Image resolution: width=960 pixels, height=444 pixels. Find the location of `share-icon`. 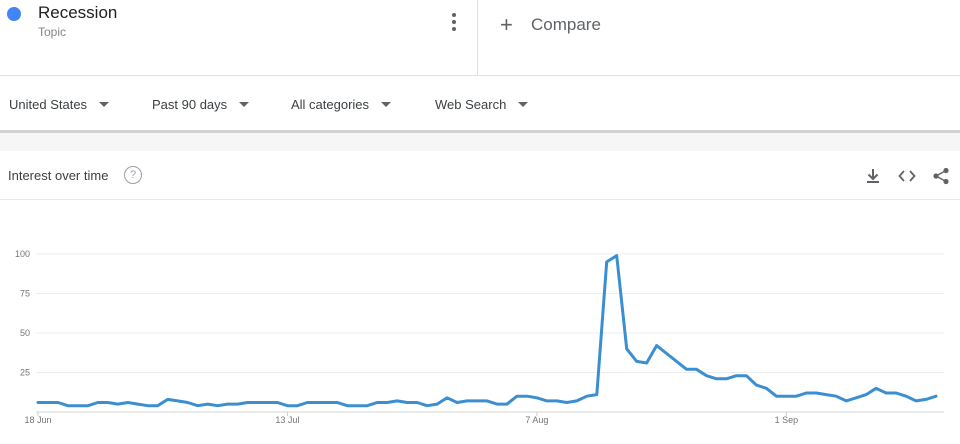

share-icon is located at coordinates (941, 176).